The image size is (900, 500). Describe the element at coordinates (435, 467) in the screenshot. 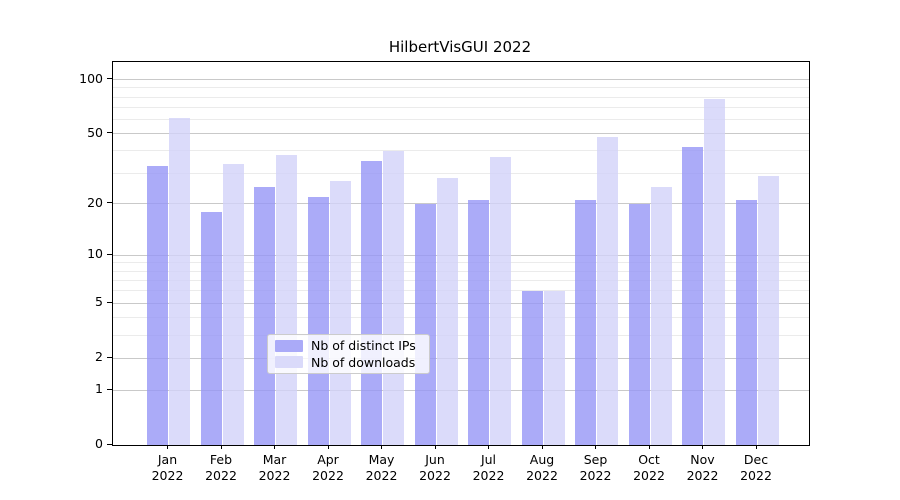

I see `x-tick-label: Jun 2022` at that location.